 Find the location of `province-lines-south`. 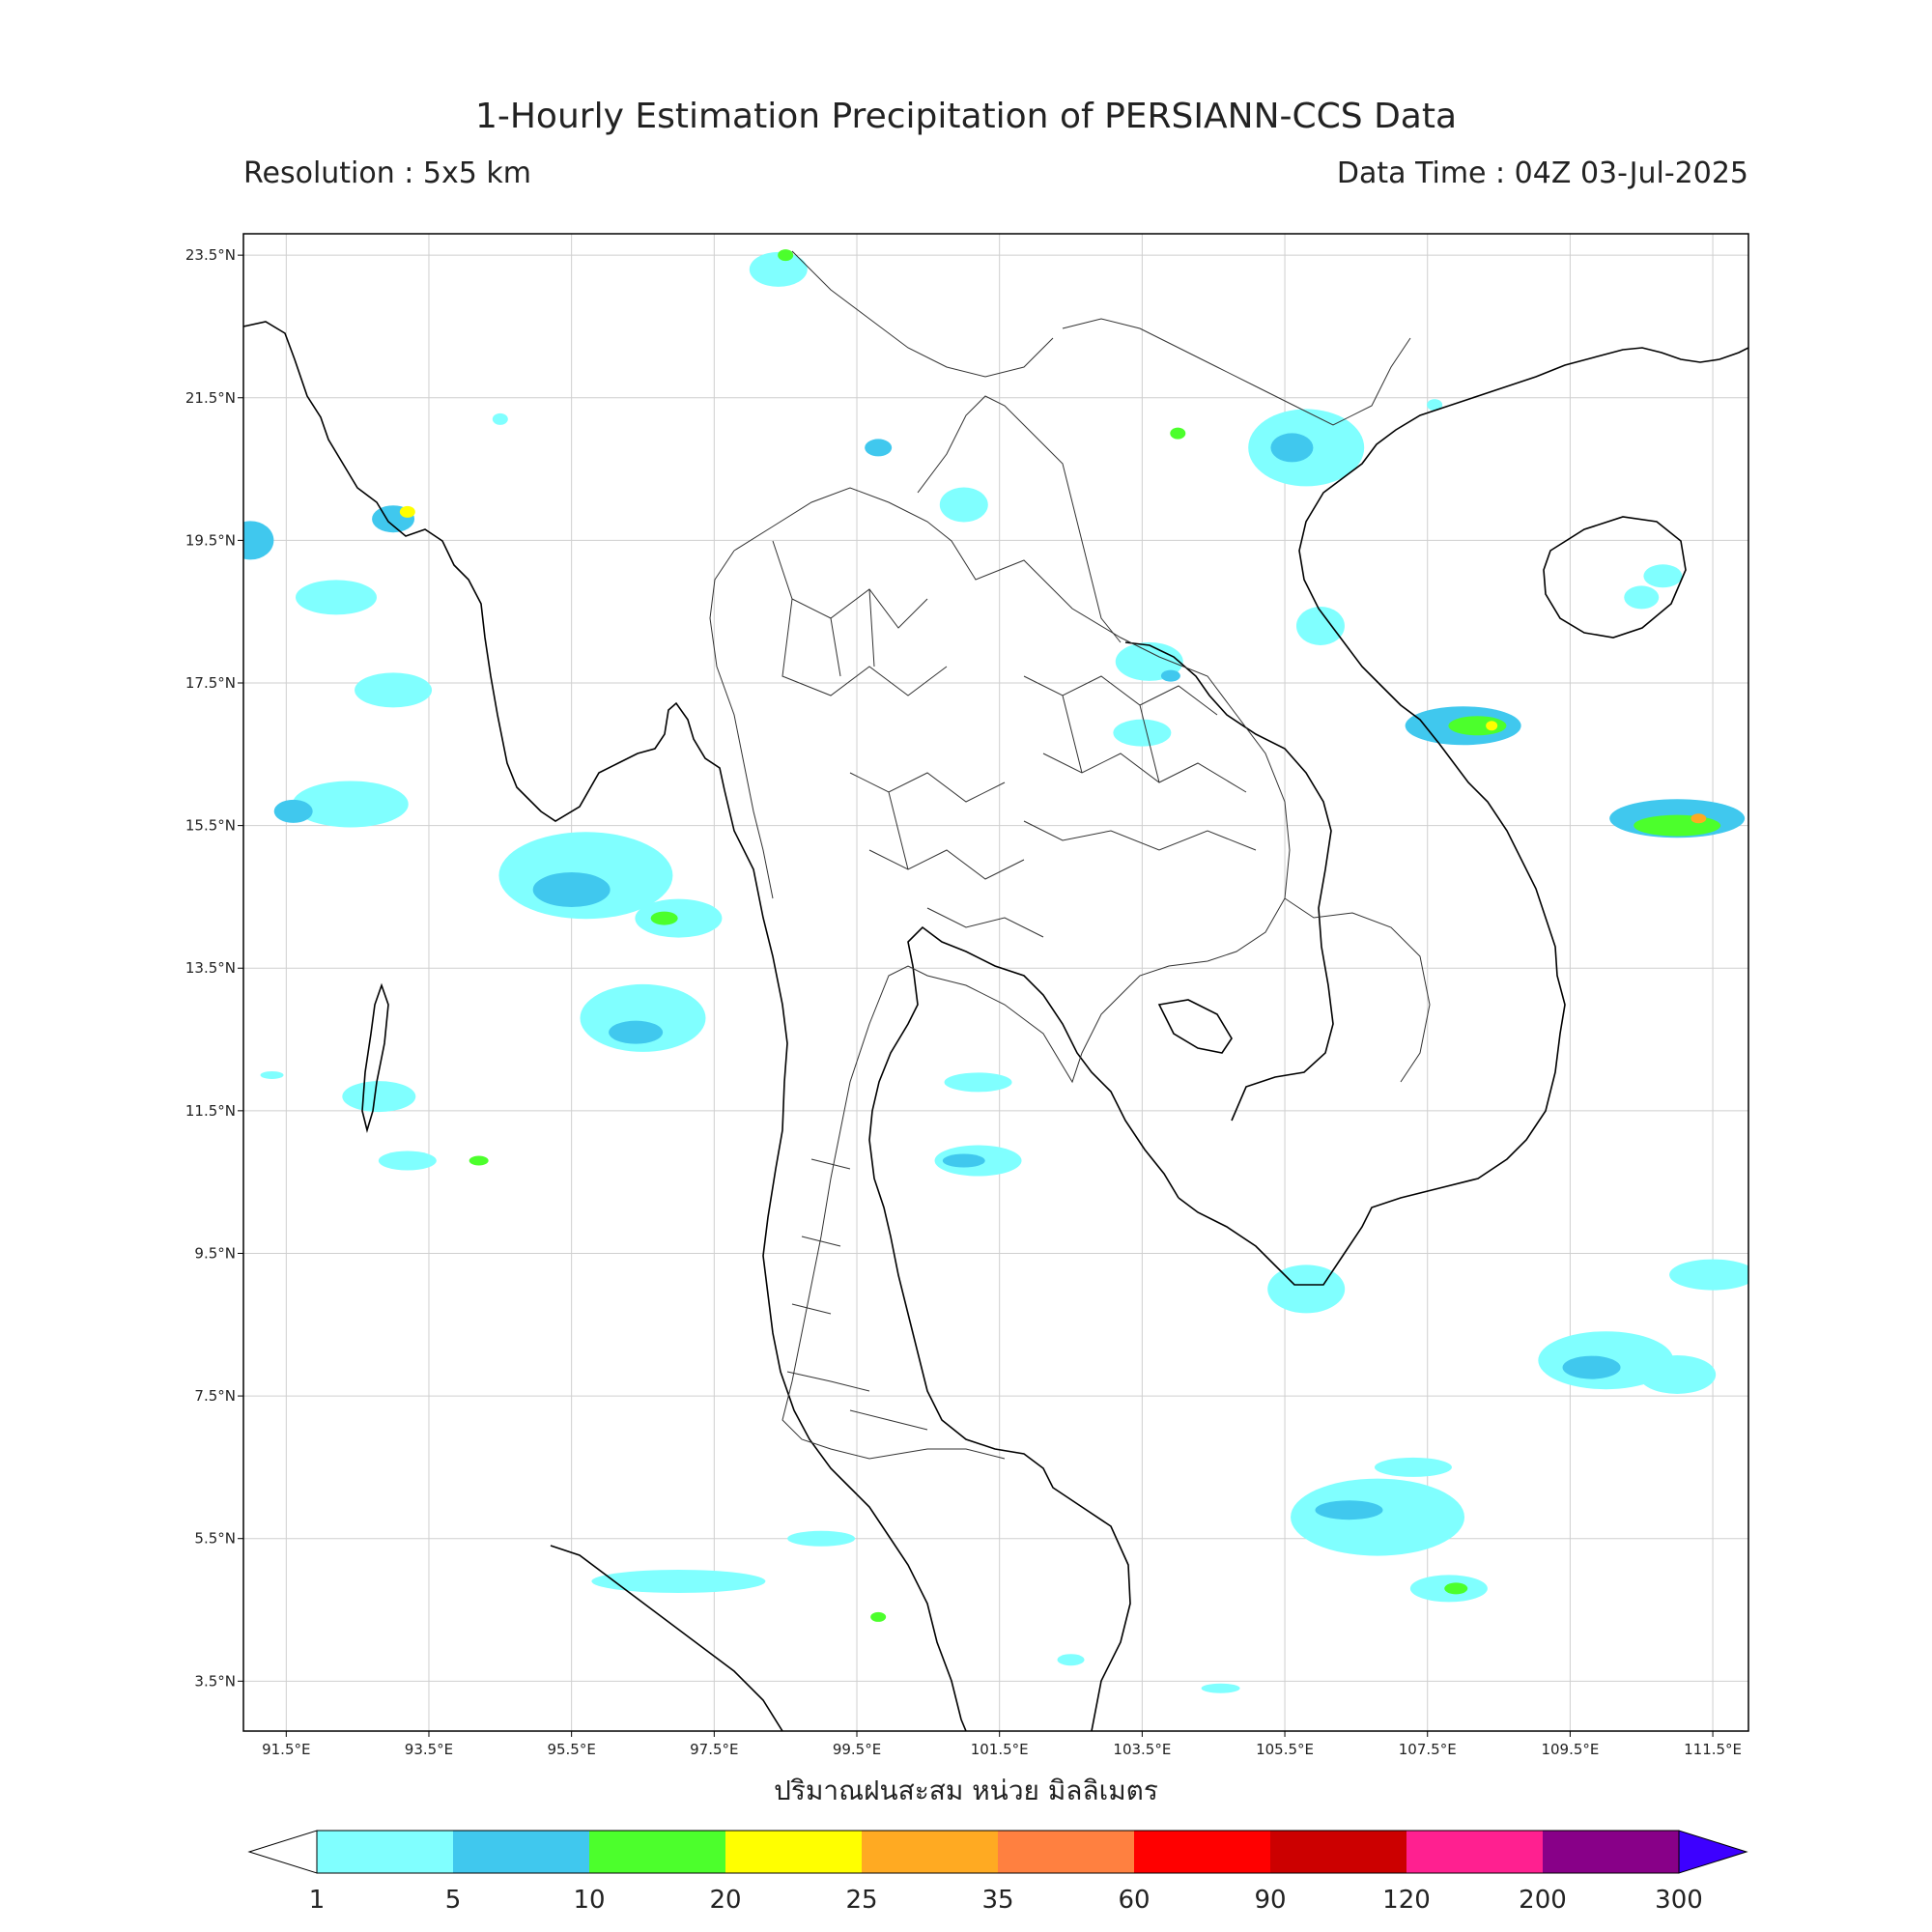

province-lines-south is located at coordinates (857, 1294).